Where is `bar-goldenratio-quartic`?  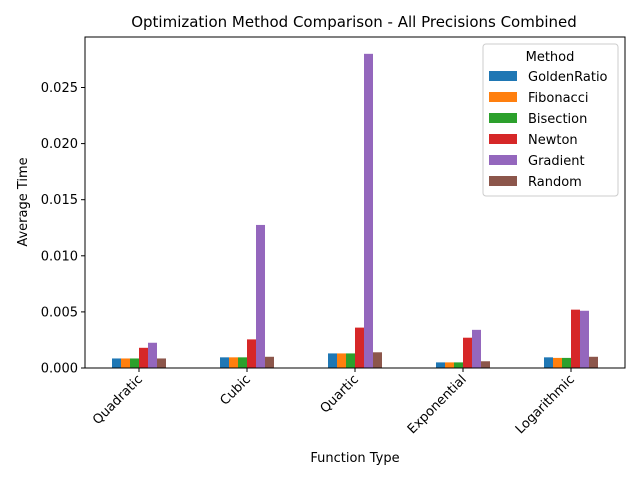
bar-goldenratio-quartic is located at coordinates (332, 360).